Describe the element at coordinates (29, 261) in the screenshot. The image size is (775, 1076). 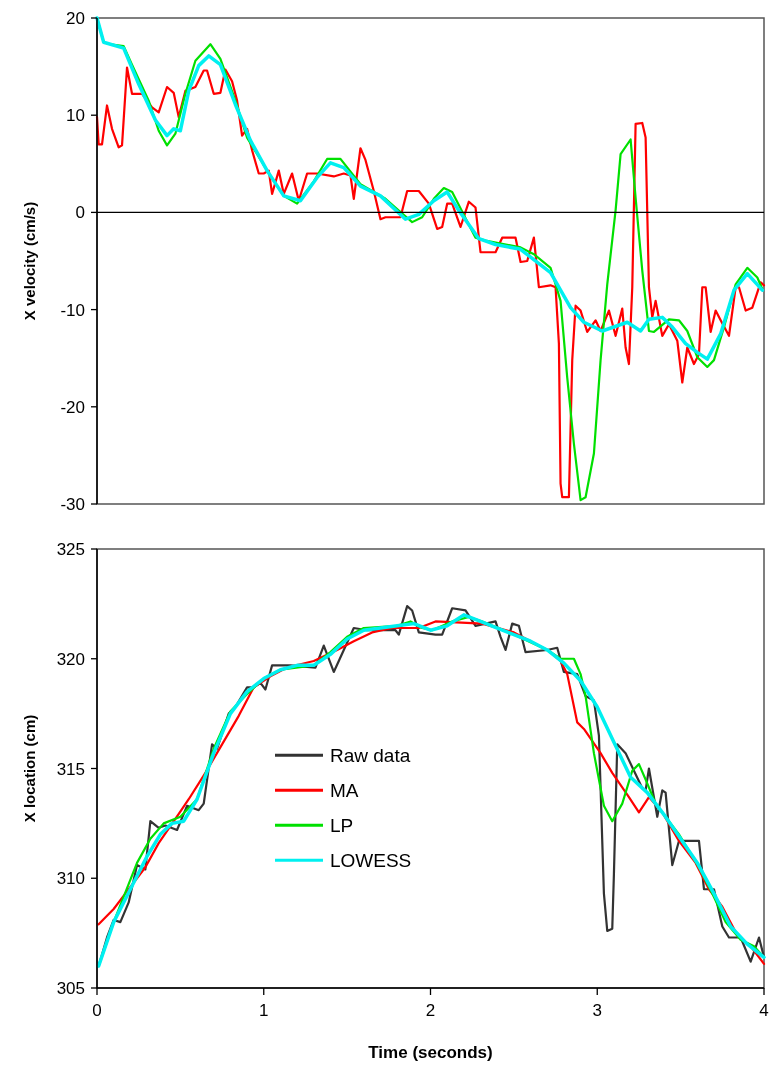
I see `y-axis-title: X velocity (cm/s)` at that location.